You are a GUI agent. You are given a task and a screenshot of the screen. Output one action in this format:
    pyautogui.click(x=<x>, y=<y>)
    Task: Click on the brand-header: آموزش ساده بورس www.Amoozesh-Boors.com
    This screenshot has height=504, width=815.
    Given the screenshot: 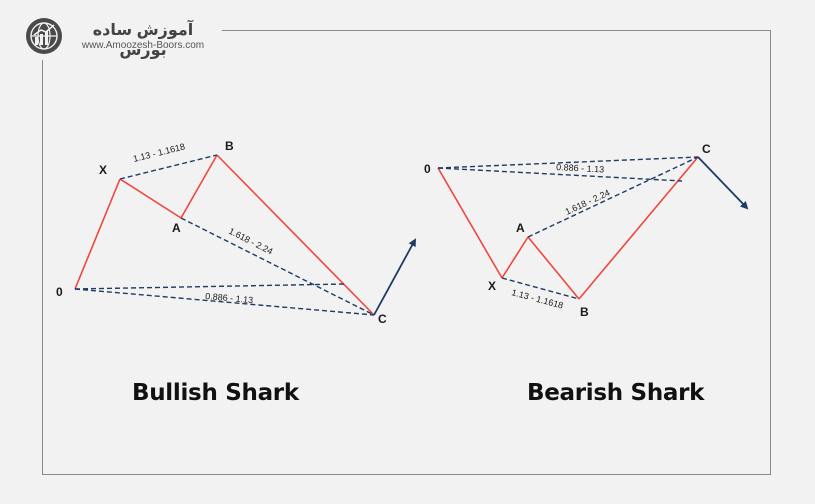 What is the action you would take?
    pyautogui.click(x=122, y=37)
    